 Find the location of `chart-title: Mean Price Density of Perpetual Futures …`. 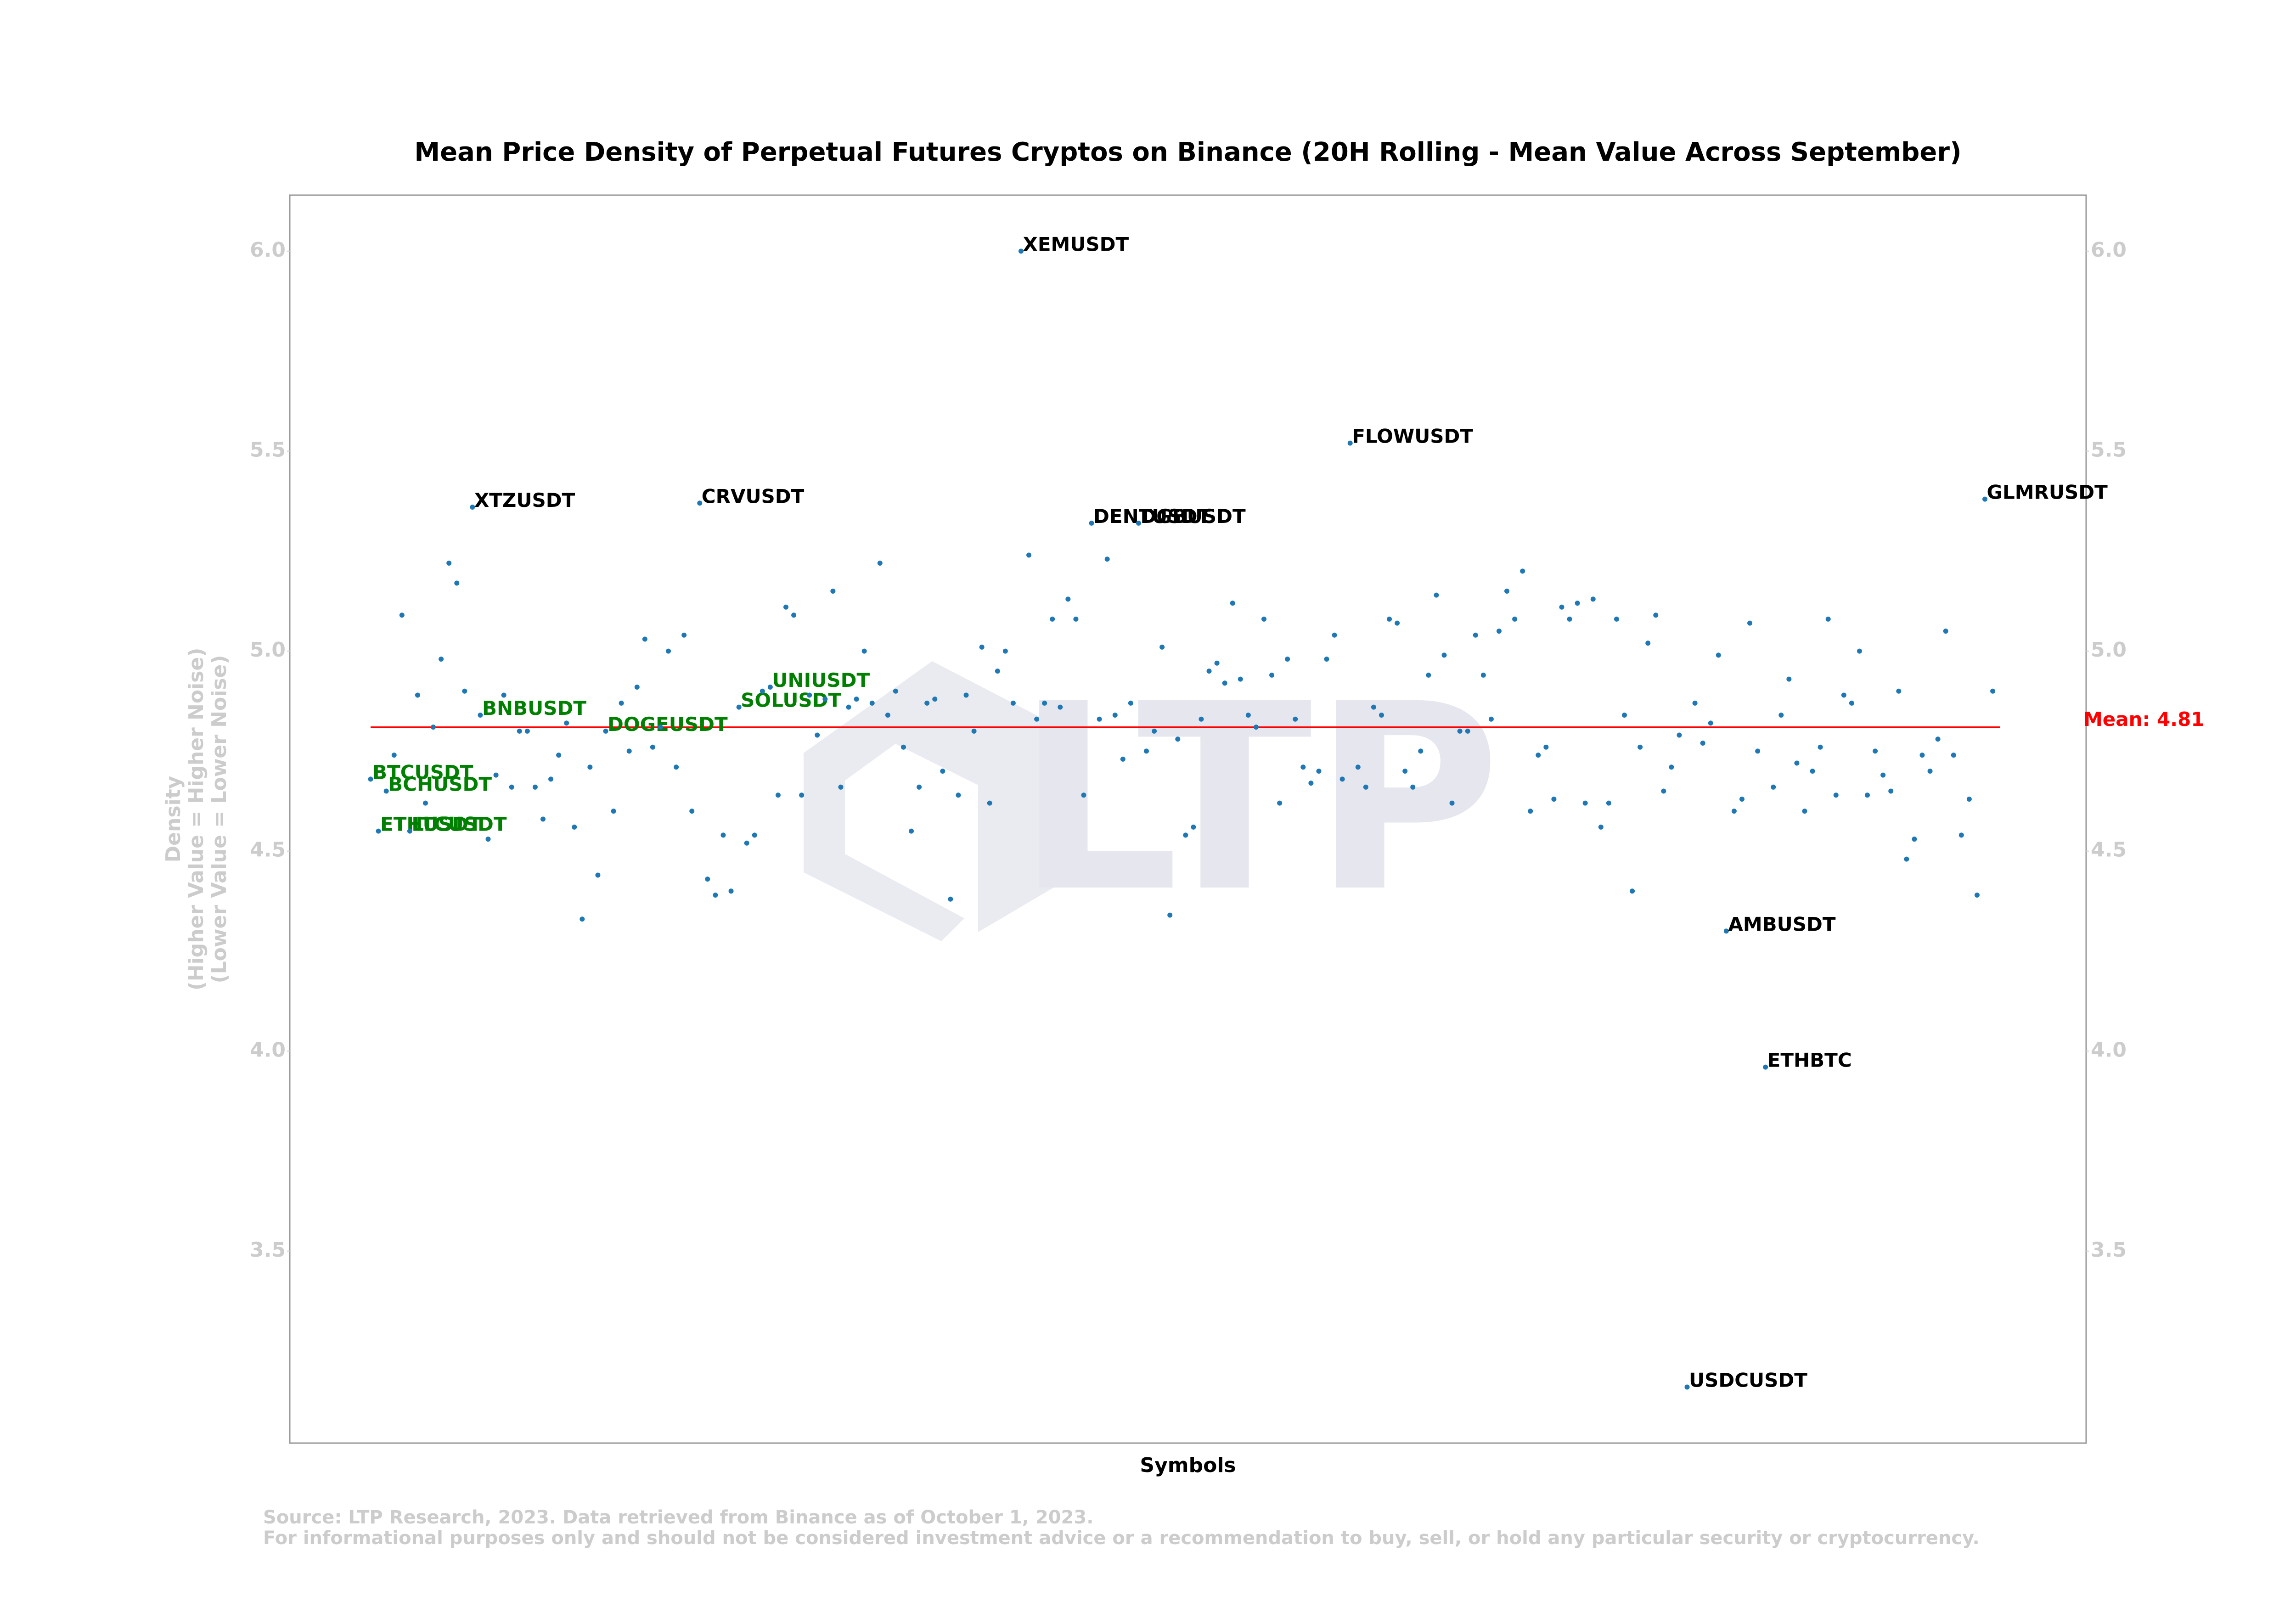

chart-title: Mean Price Density of Perpetual Futures … is located at coordinates (1187, 152).